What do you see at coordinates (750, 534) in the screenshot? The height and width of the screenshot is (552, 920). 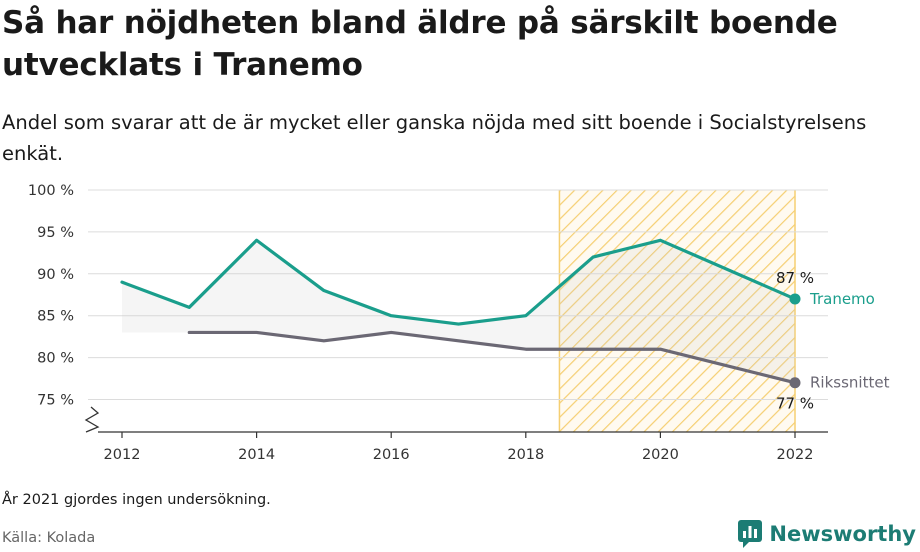 I see `newsworthy-logo-icon` at bounding box center [750, 534].